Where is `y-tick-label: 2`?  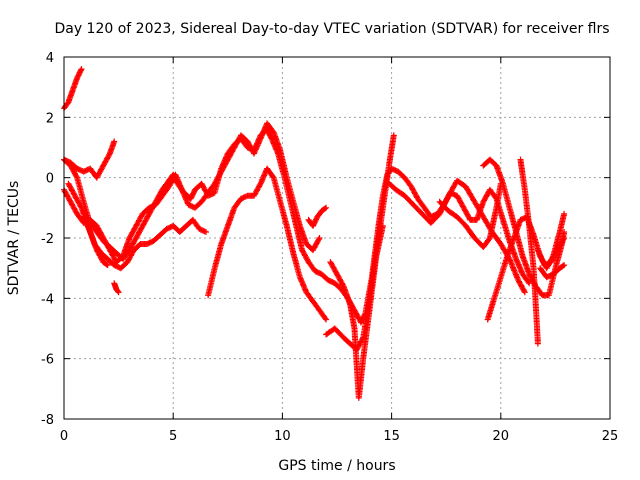
y-tick-label: 2 is located at coordinates (50, 118).